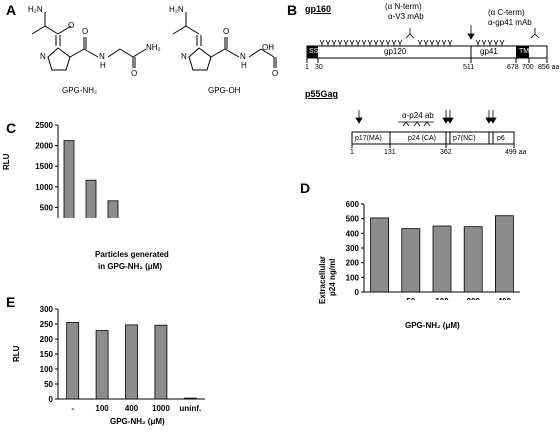 The height and width of the screenshot is (434, 560). I want to click on chart-e: 0 50 100 150 200 250 300 - 100 400 1000 uninf., so click(122, 359).